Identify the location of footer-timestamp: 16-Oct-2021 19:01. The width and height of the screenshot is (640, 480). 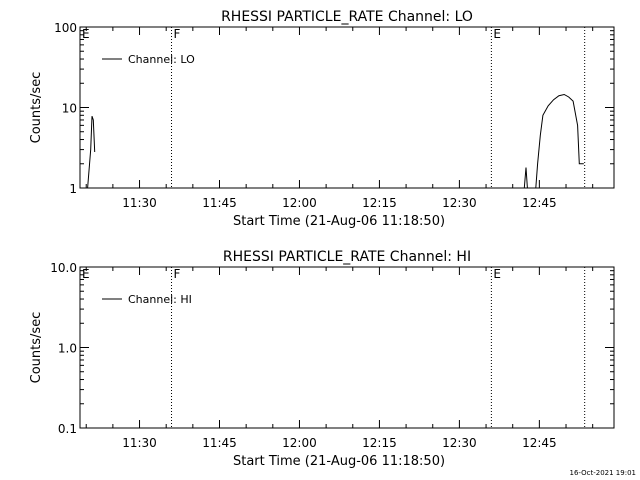
(603, 473).